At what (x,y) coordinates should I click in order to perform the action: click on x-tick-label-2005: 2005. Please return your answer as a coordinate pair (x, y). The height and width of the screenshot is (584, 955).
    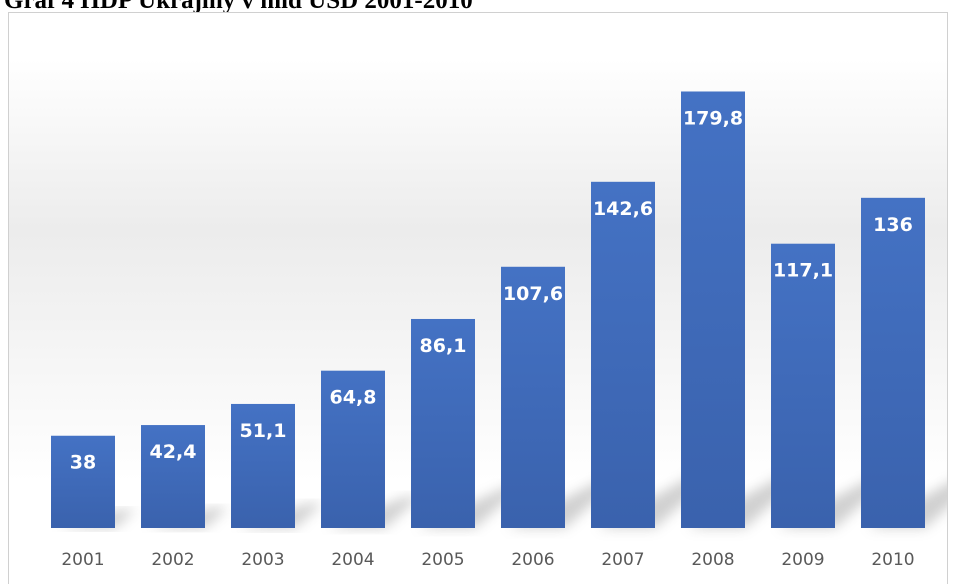
    Looking at the image, I should click on (442, 560).